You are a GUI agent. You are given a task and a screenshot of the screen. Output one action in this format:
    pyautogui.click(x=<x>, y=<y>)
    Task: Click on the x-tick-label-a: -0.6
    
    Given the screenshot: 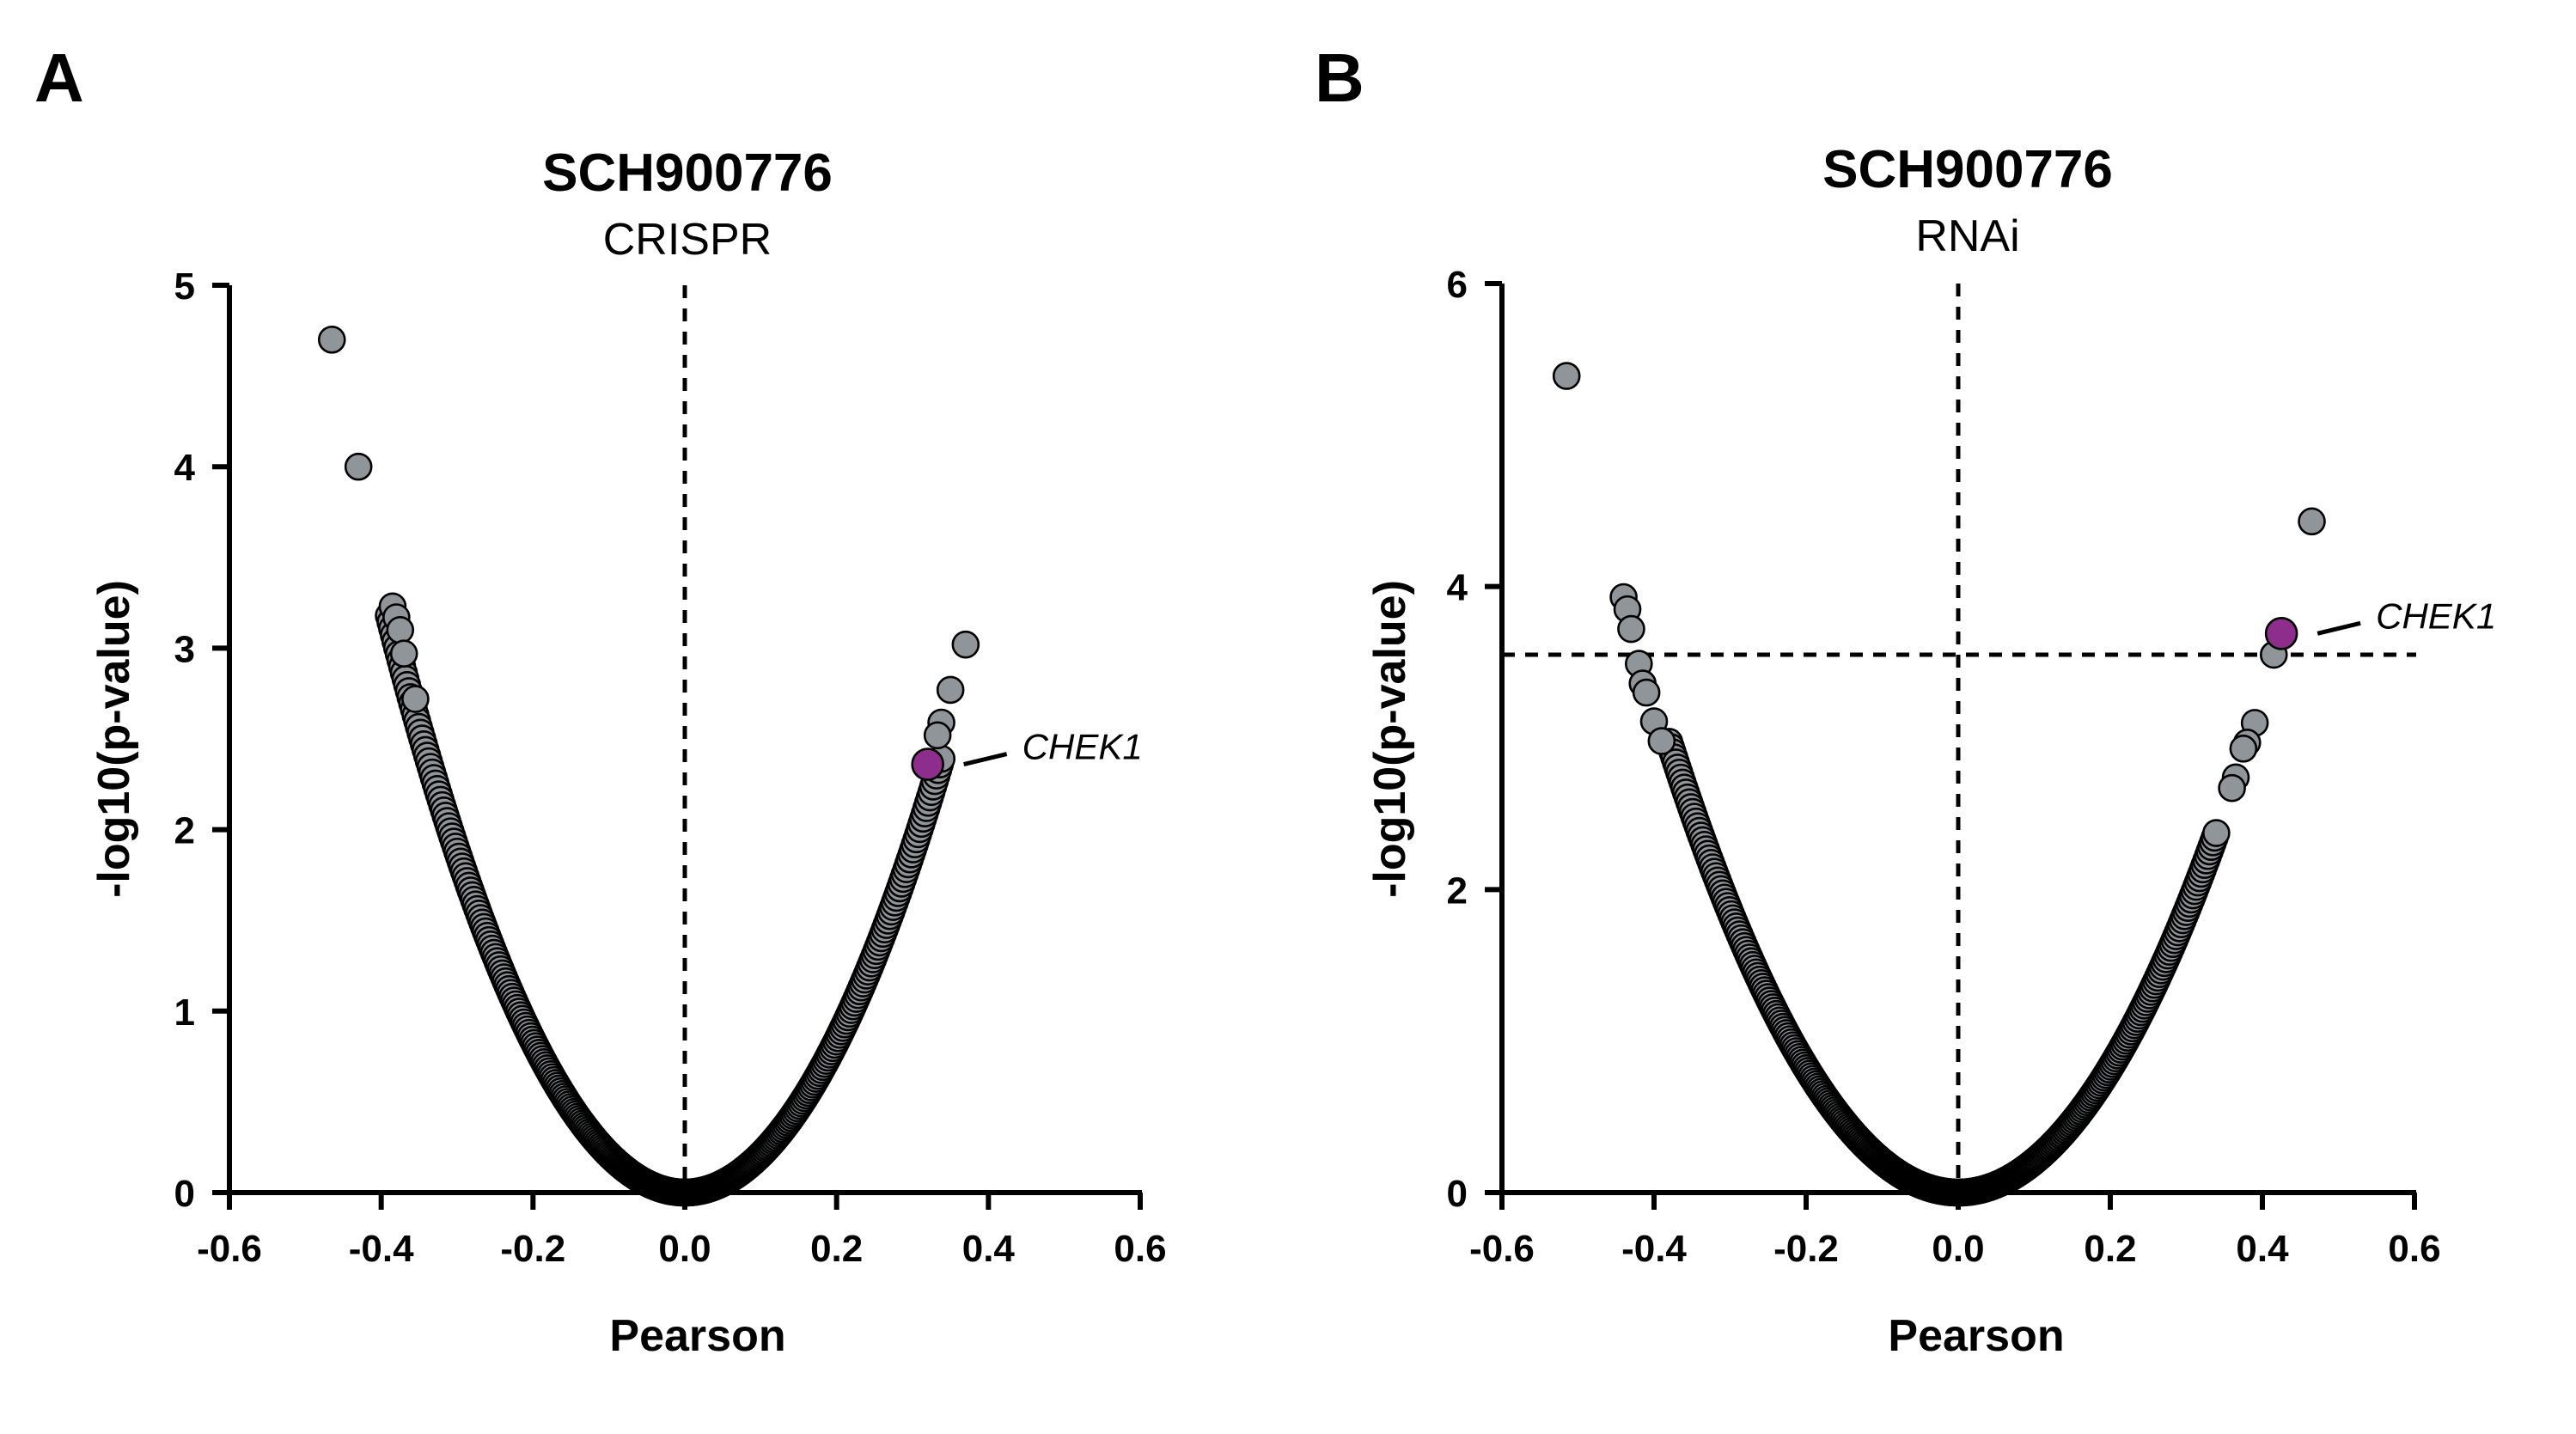 What is the action you would take?
    pyautogui.click(x=229, y=1249)
    